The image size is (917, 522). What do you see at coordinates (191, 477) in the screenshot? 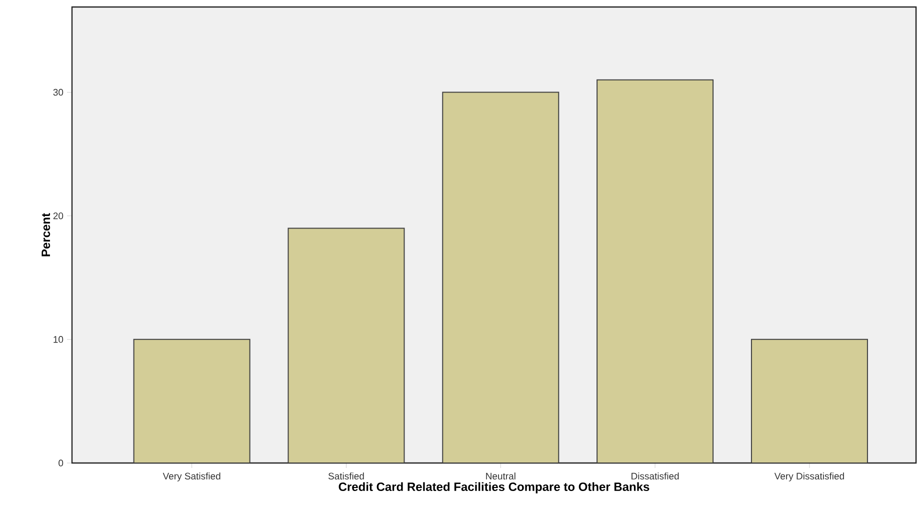
I see `x-tick-label: Very Satisfied` at bounding box center [191, 477].